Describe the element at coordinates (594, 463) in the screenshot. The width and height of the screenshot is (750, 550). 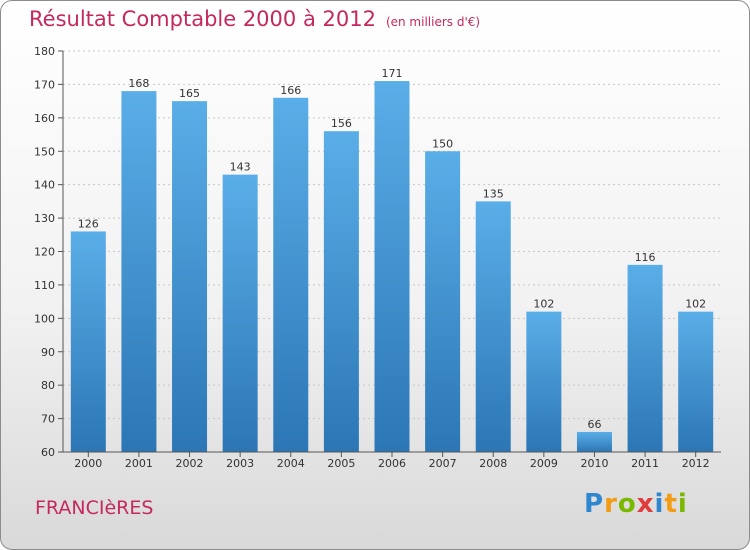
I see `x-tick-label: 2010` at that location.